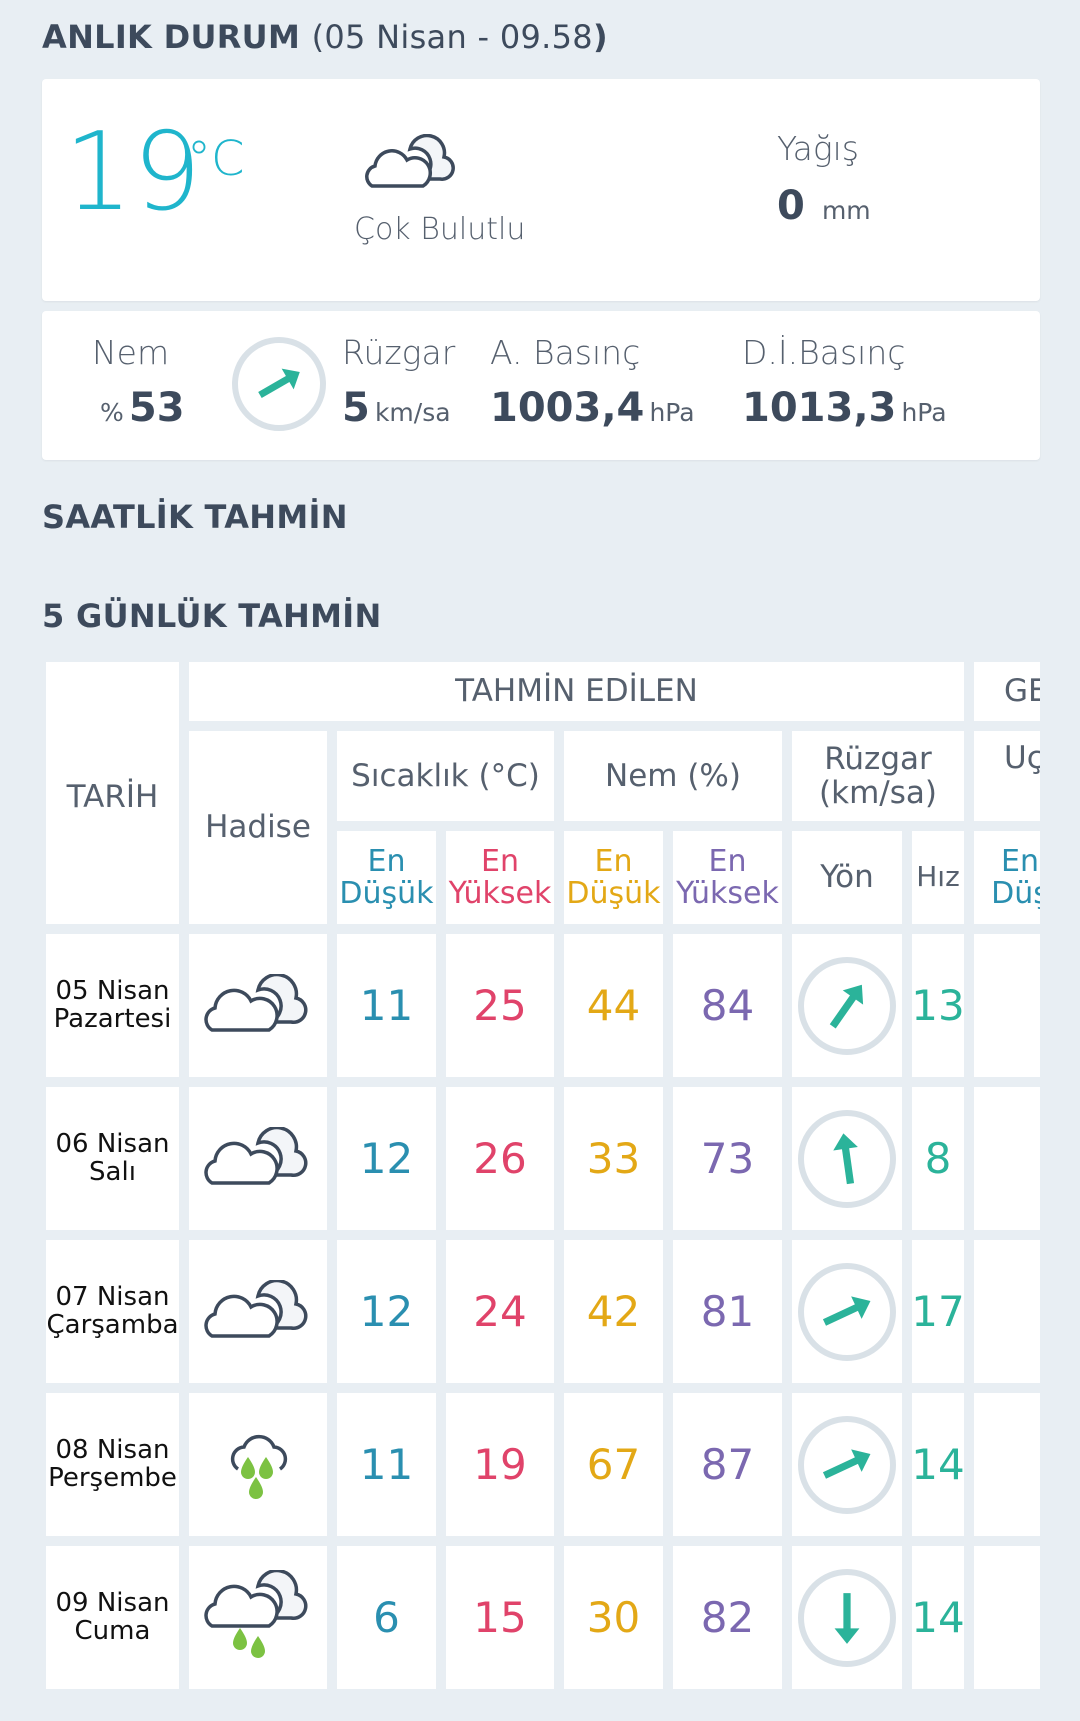  What do you see at coordinates (399, 352) in the screenshot?
I see `wind-label: Rüzgar` at bounding box center [399, 352].